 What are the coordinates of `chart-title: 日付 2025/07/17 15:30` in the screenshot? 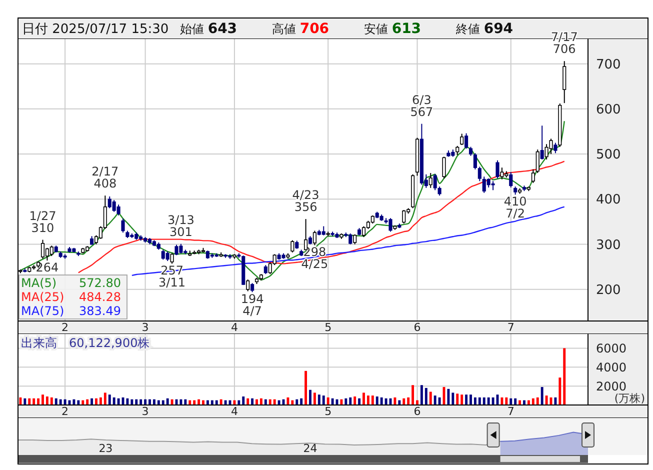 It's located at (95, 29).